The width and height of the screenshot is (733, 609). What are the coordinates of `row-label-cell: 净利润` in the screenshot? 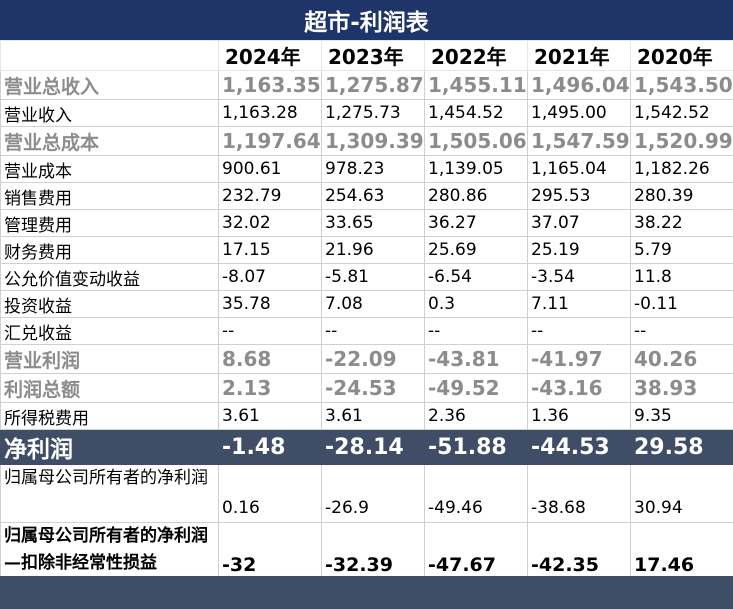 It's located at (109, 447).